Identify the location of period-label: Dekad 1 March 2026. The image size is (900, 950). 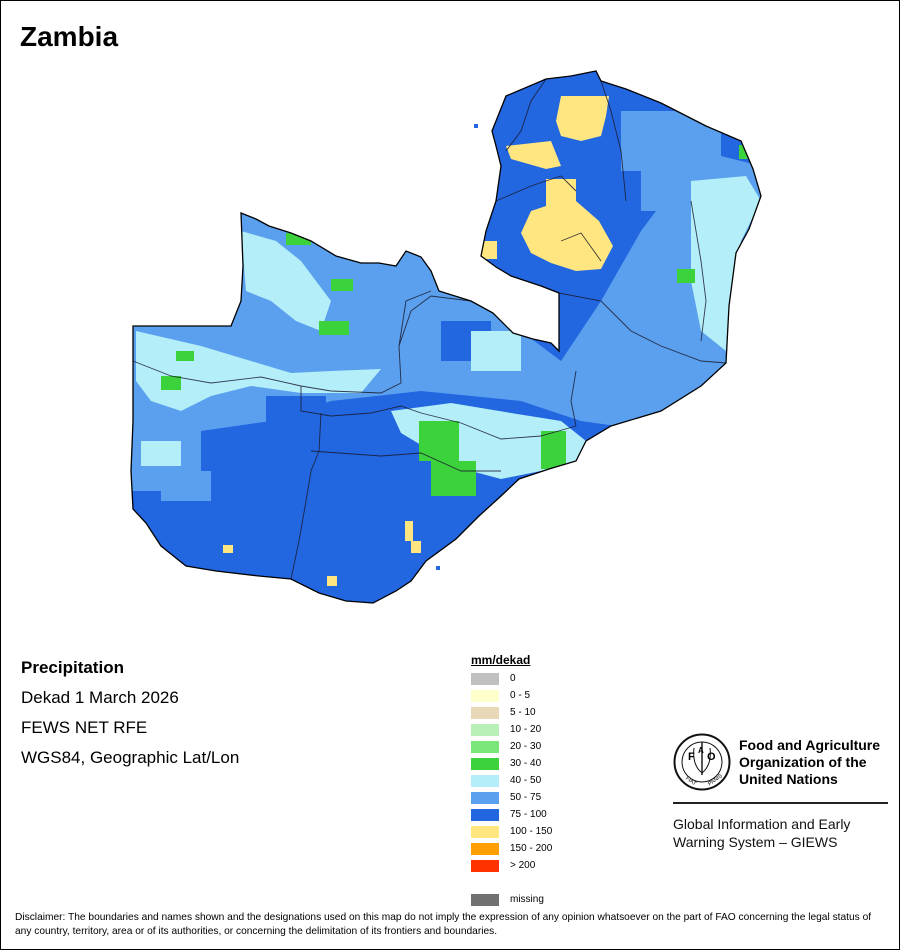
(100, 697).